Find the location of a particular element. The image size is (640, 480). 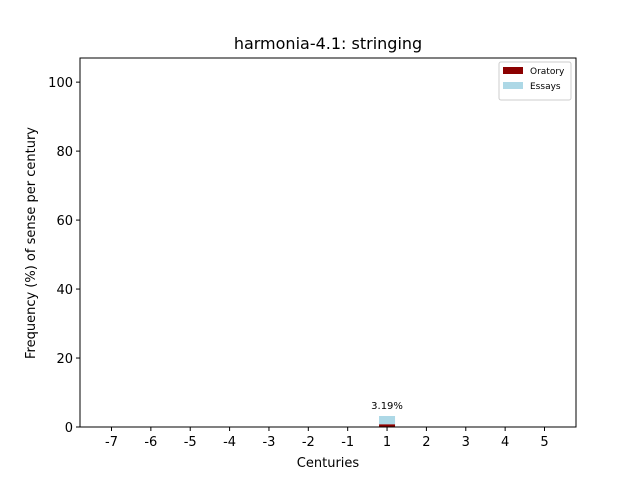

bar-oratory is located at coordinates (387, 425).